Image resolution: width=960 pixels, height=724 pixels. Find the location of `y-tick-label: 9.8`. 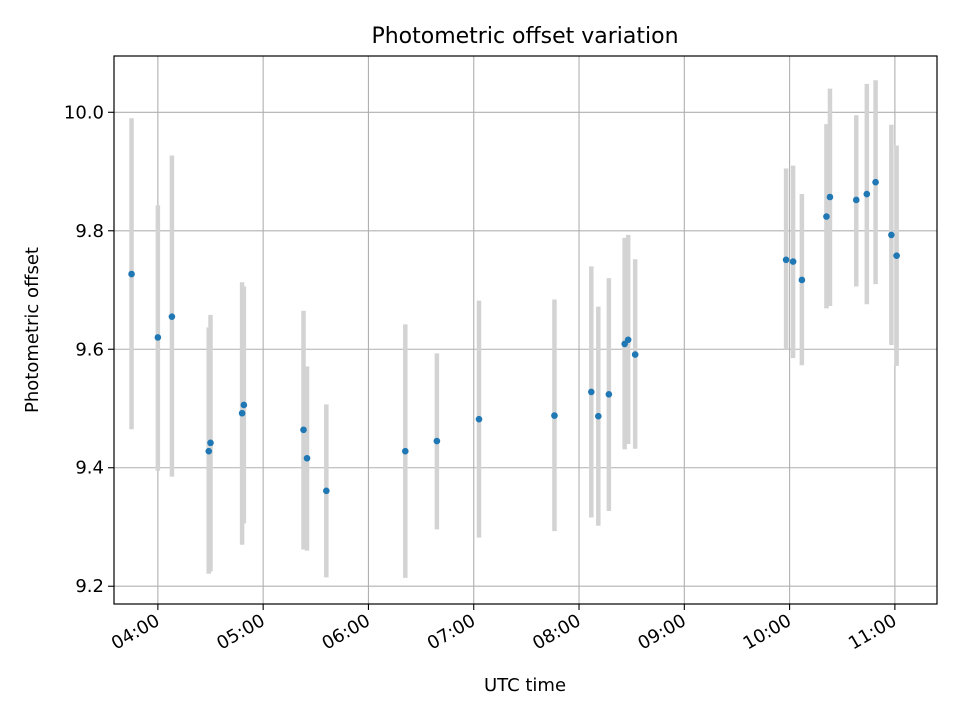

y-tick-label: 9.8 is located at coordinates (89, 231).